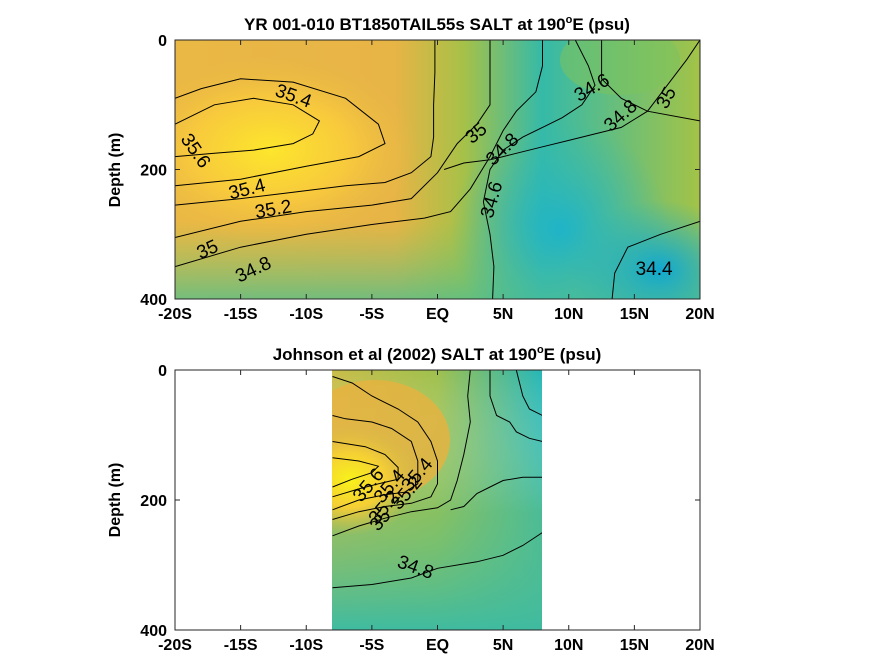 The width and height of the screenshot is (875, 656). I want to click on bottom-y-label: Depth (m), so click(115, 500).